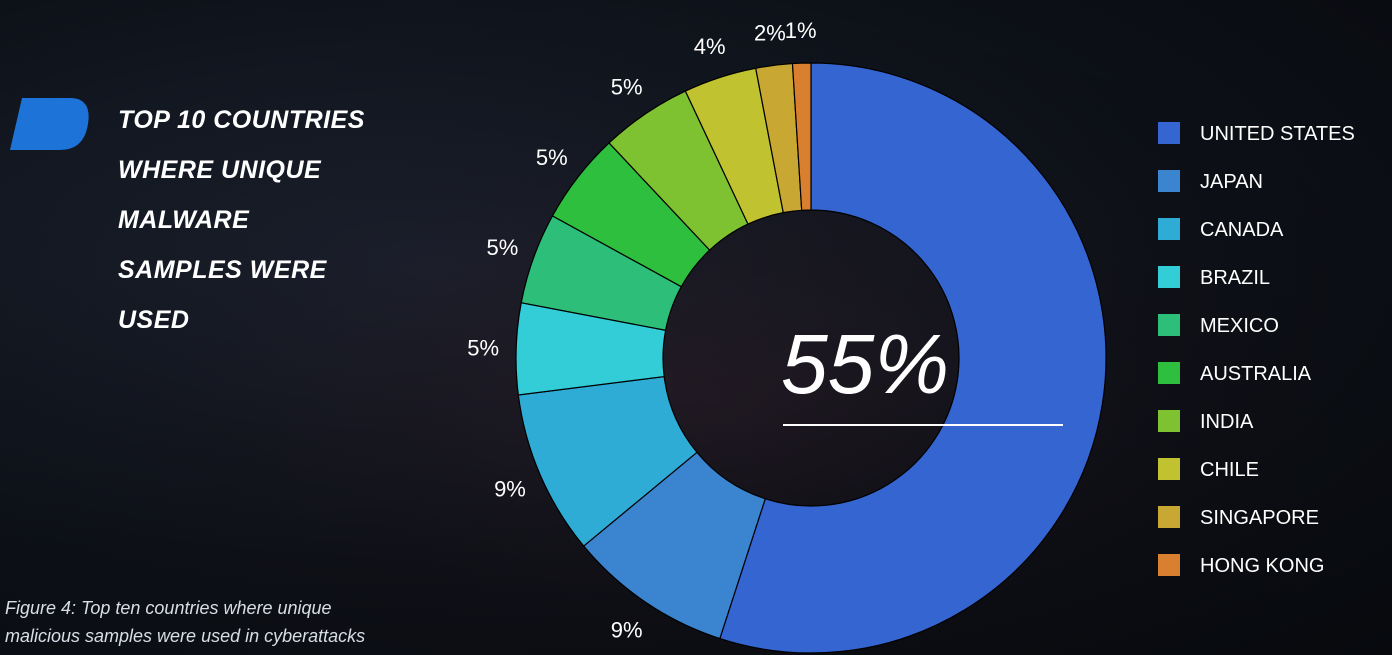  Describe the element at coordinates (801, 30) in the screenshot. I see `slice-label: 1%` at that location.